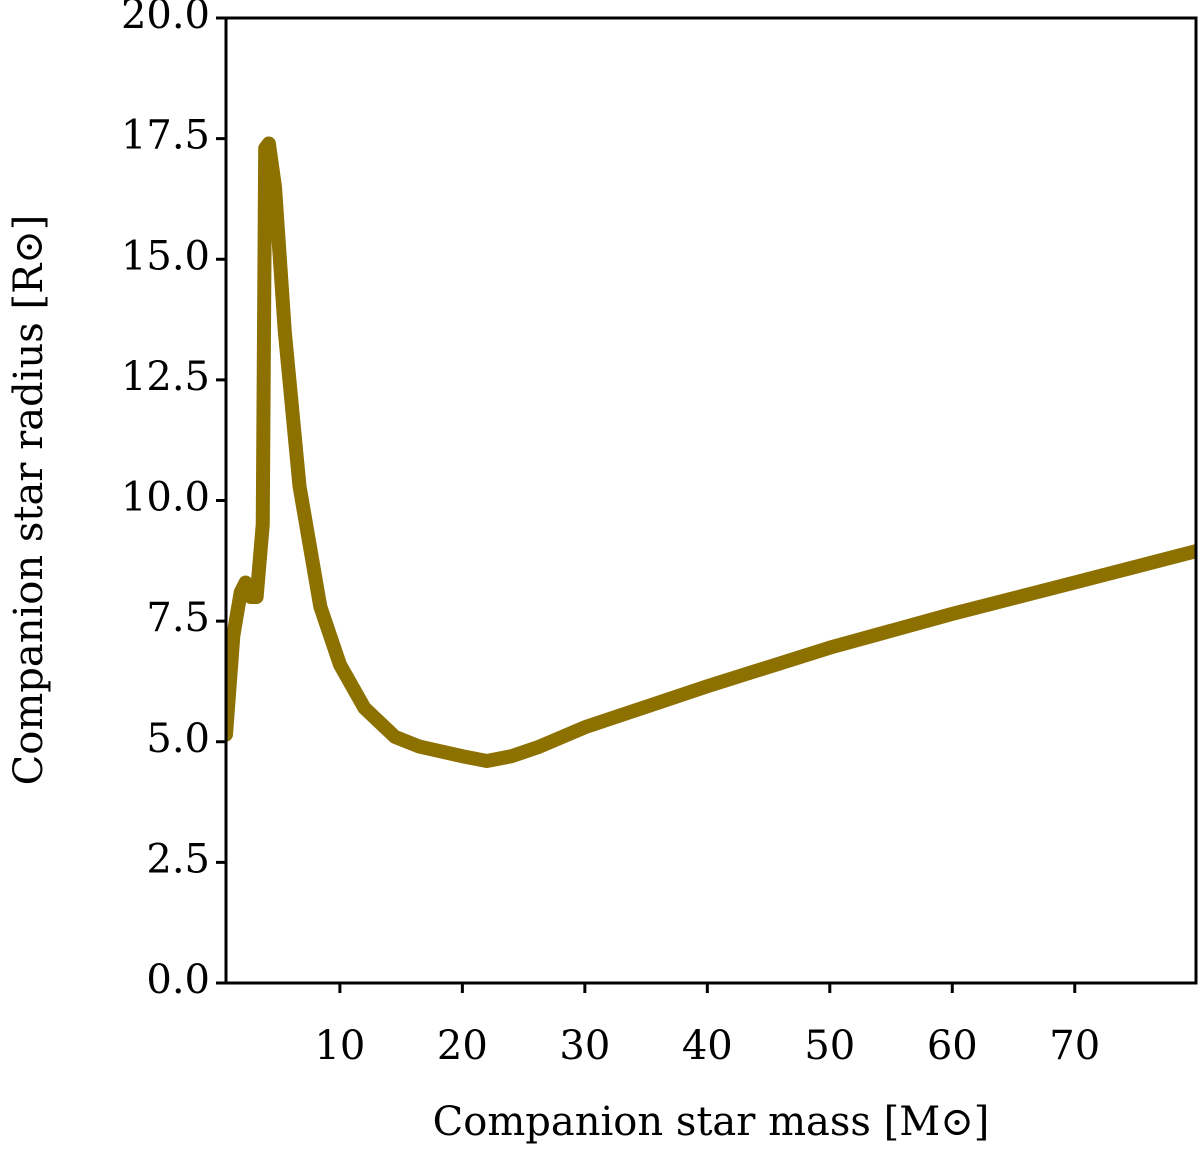 This screenshot has width=1200, height=1158. I want to click on y-tick-label: 10.0, so click(165, 498).